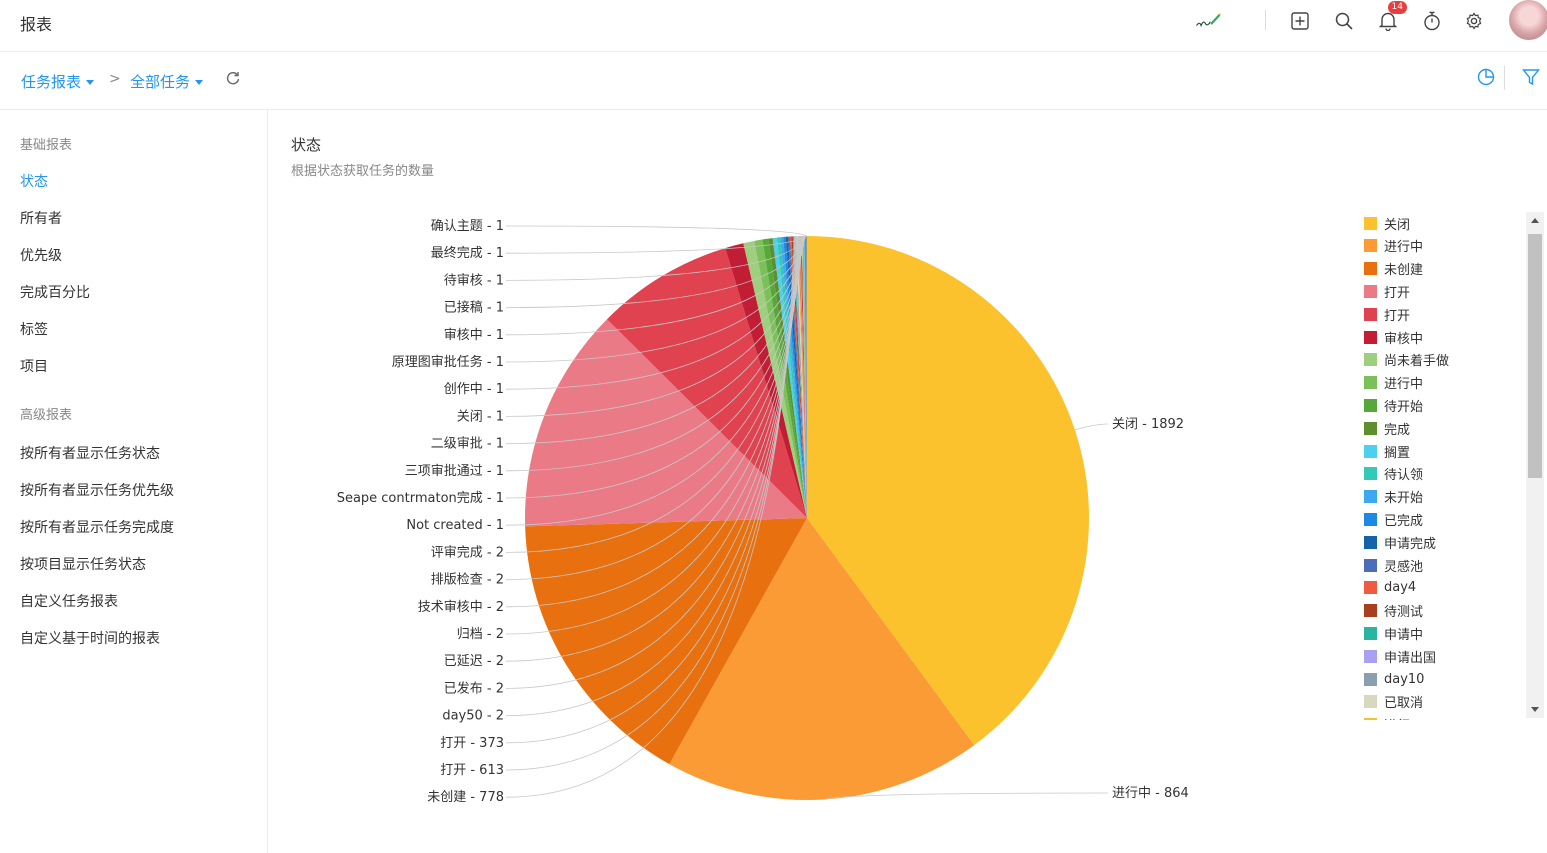 This screenshot has width=1547, height=853. What do you see at coordinates (167, 81) in the screenshot?
I see `breadcrumb-all-tasks: 全部任务` at bounding box center [167, 81].